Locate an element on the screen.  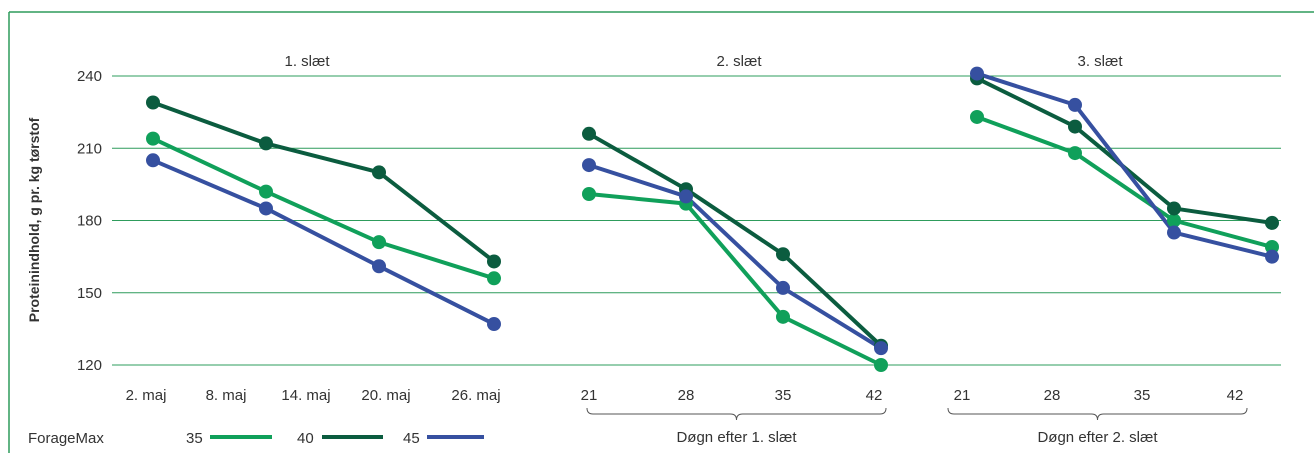
panel-title: 1. slæt is located at coordinates (307, 61).